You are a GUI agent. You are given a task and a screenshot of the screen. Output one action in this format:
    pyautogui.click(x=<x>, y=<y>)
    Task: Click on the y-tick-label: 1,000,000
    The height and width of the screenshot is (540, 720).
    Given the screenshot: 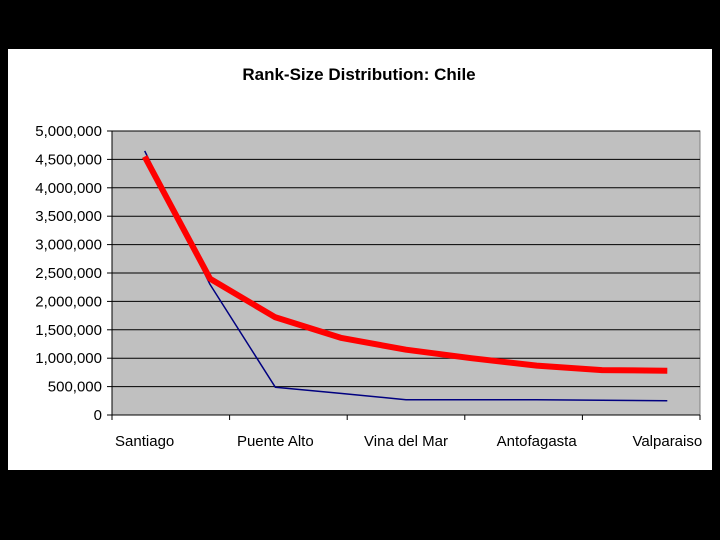 What is the action you would take?
    pyautogui.click(x=68, y=358)
    